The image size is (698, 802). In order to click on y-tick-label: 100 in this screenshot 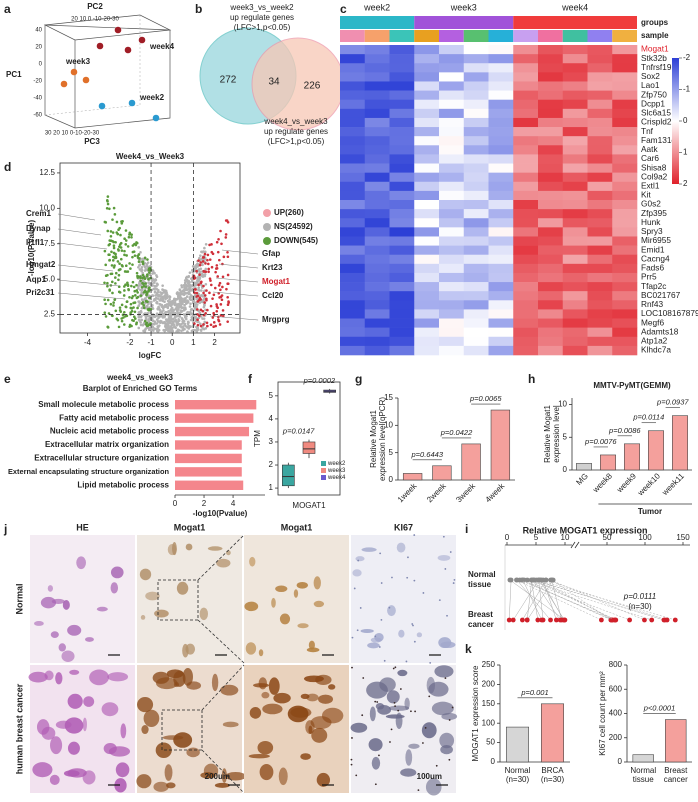, I will do `click(489, 722)`.